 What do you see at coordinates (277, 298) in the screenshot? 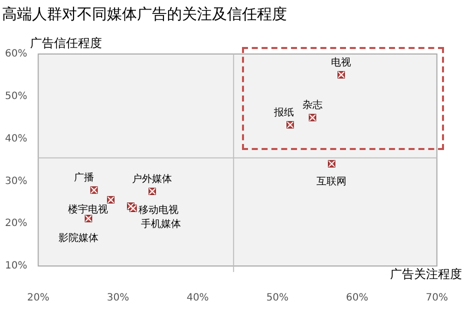
I see `x-tick-label: 50%` at bounding box center [277, 298].